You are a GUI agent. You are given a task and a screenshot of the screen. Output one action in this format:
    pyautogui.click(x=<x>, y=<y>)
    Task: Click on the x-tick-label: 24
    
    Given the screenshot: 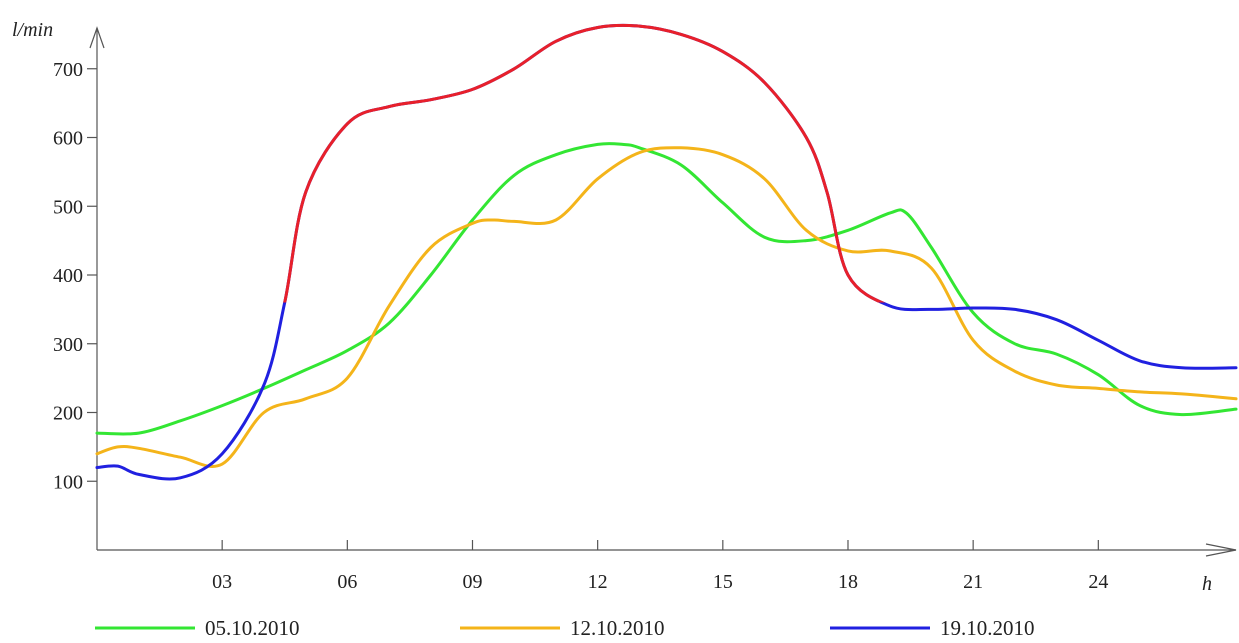 What is the action you would take?
    pyautogui.click(x=1098, y=582)
    